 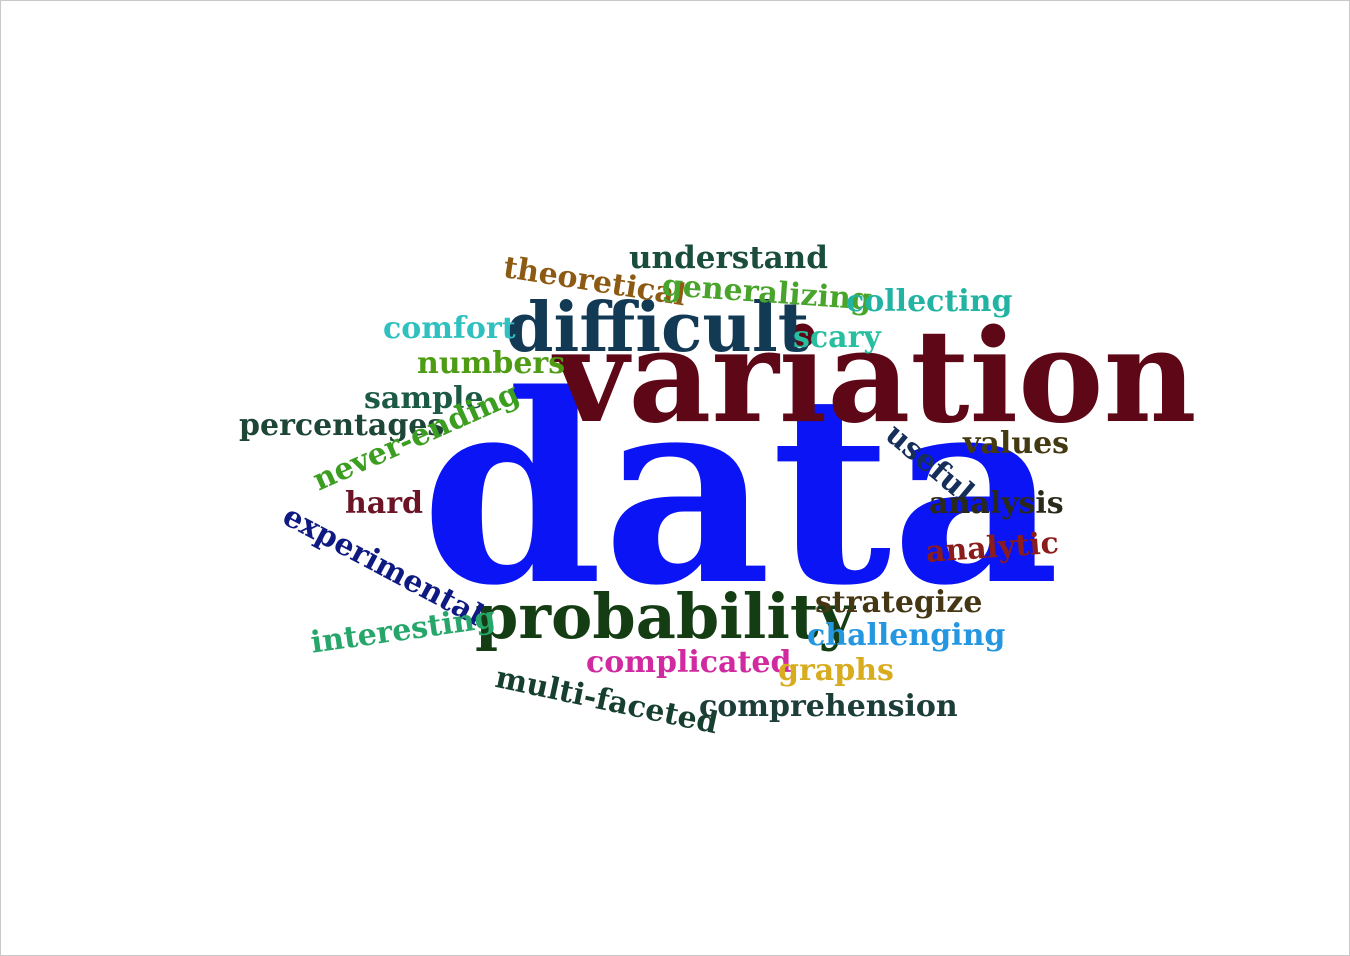 What do you see at coordinates (899, 602) in the screenshot?
I see `word-strategize: strategize` at bounding box center [899, 602].